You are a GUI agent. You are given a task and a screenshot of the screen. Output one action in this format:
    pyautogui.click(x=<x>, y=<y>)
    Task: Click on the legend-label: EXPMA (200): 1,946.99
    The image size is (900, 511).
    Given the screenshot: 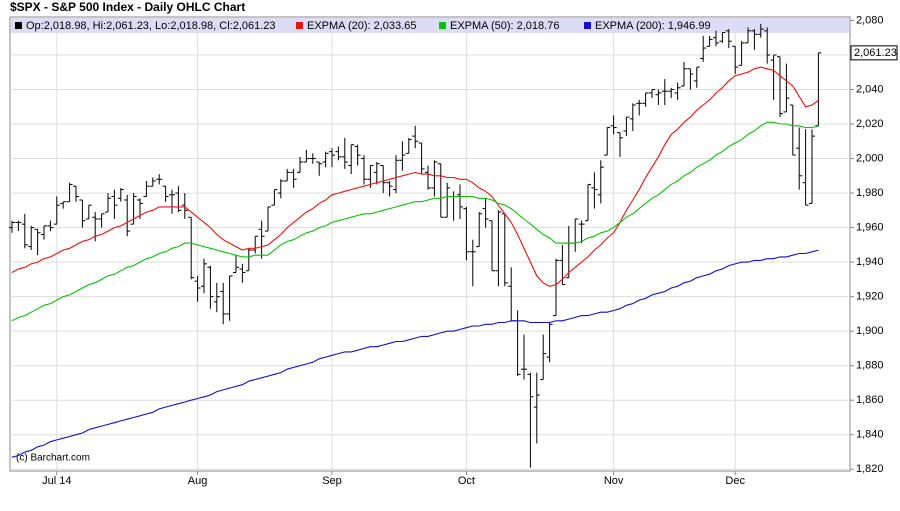 What is the action you would take?
    pyautogui.click(x=653, y=26)
    